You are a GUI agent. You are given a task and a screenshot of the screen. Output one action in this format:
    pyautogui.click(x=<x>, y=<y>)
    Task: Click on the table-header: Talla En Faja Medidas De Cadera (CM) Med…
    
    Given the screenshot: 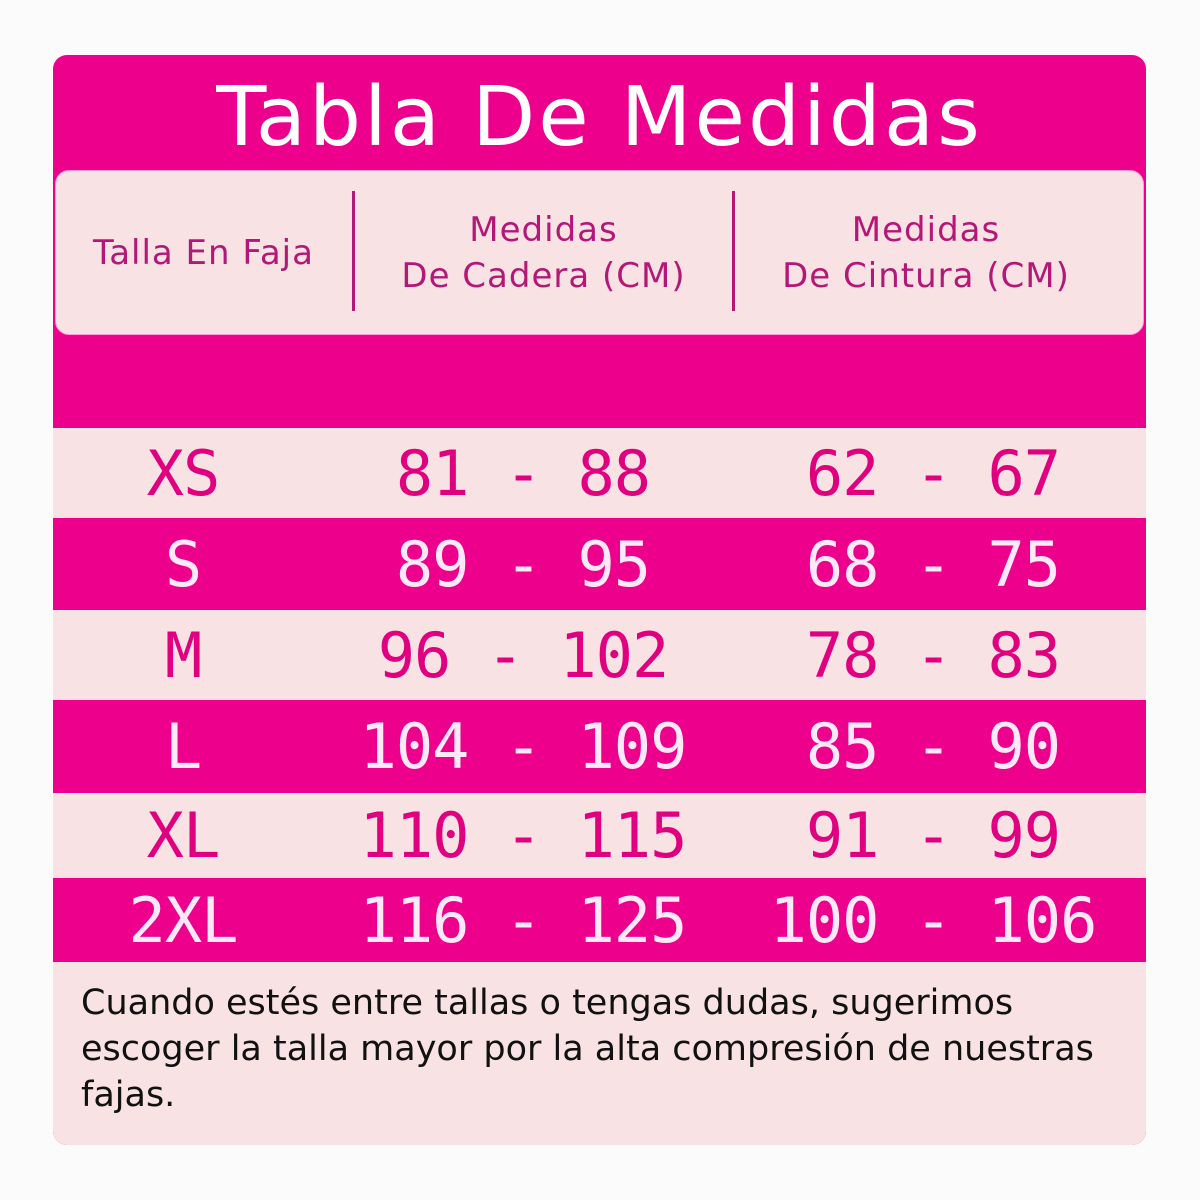 What is the action you would take?
    pyautogui.click(x=599, y=252)
    